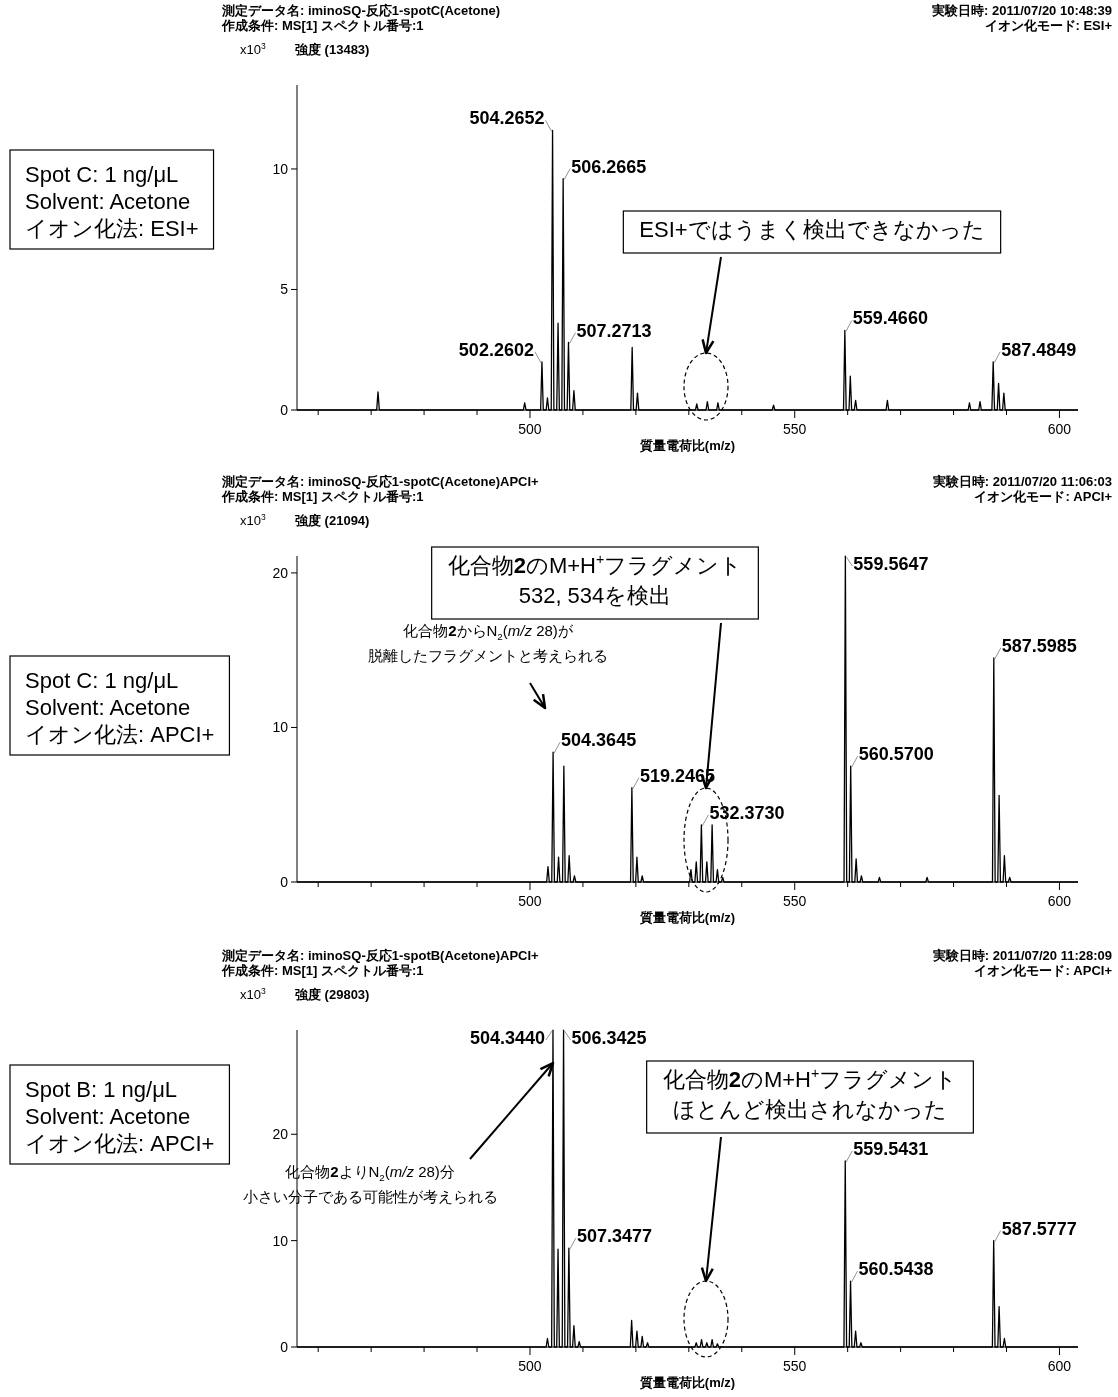  Describe the element at coordinates (614, 330) in the screenshot. I see `annotation: 507.2713` at that location.